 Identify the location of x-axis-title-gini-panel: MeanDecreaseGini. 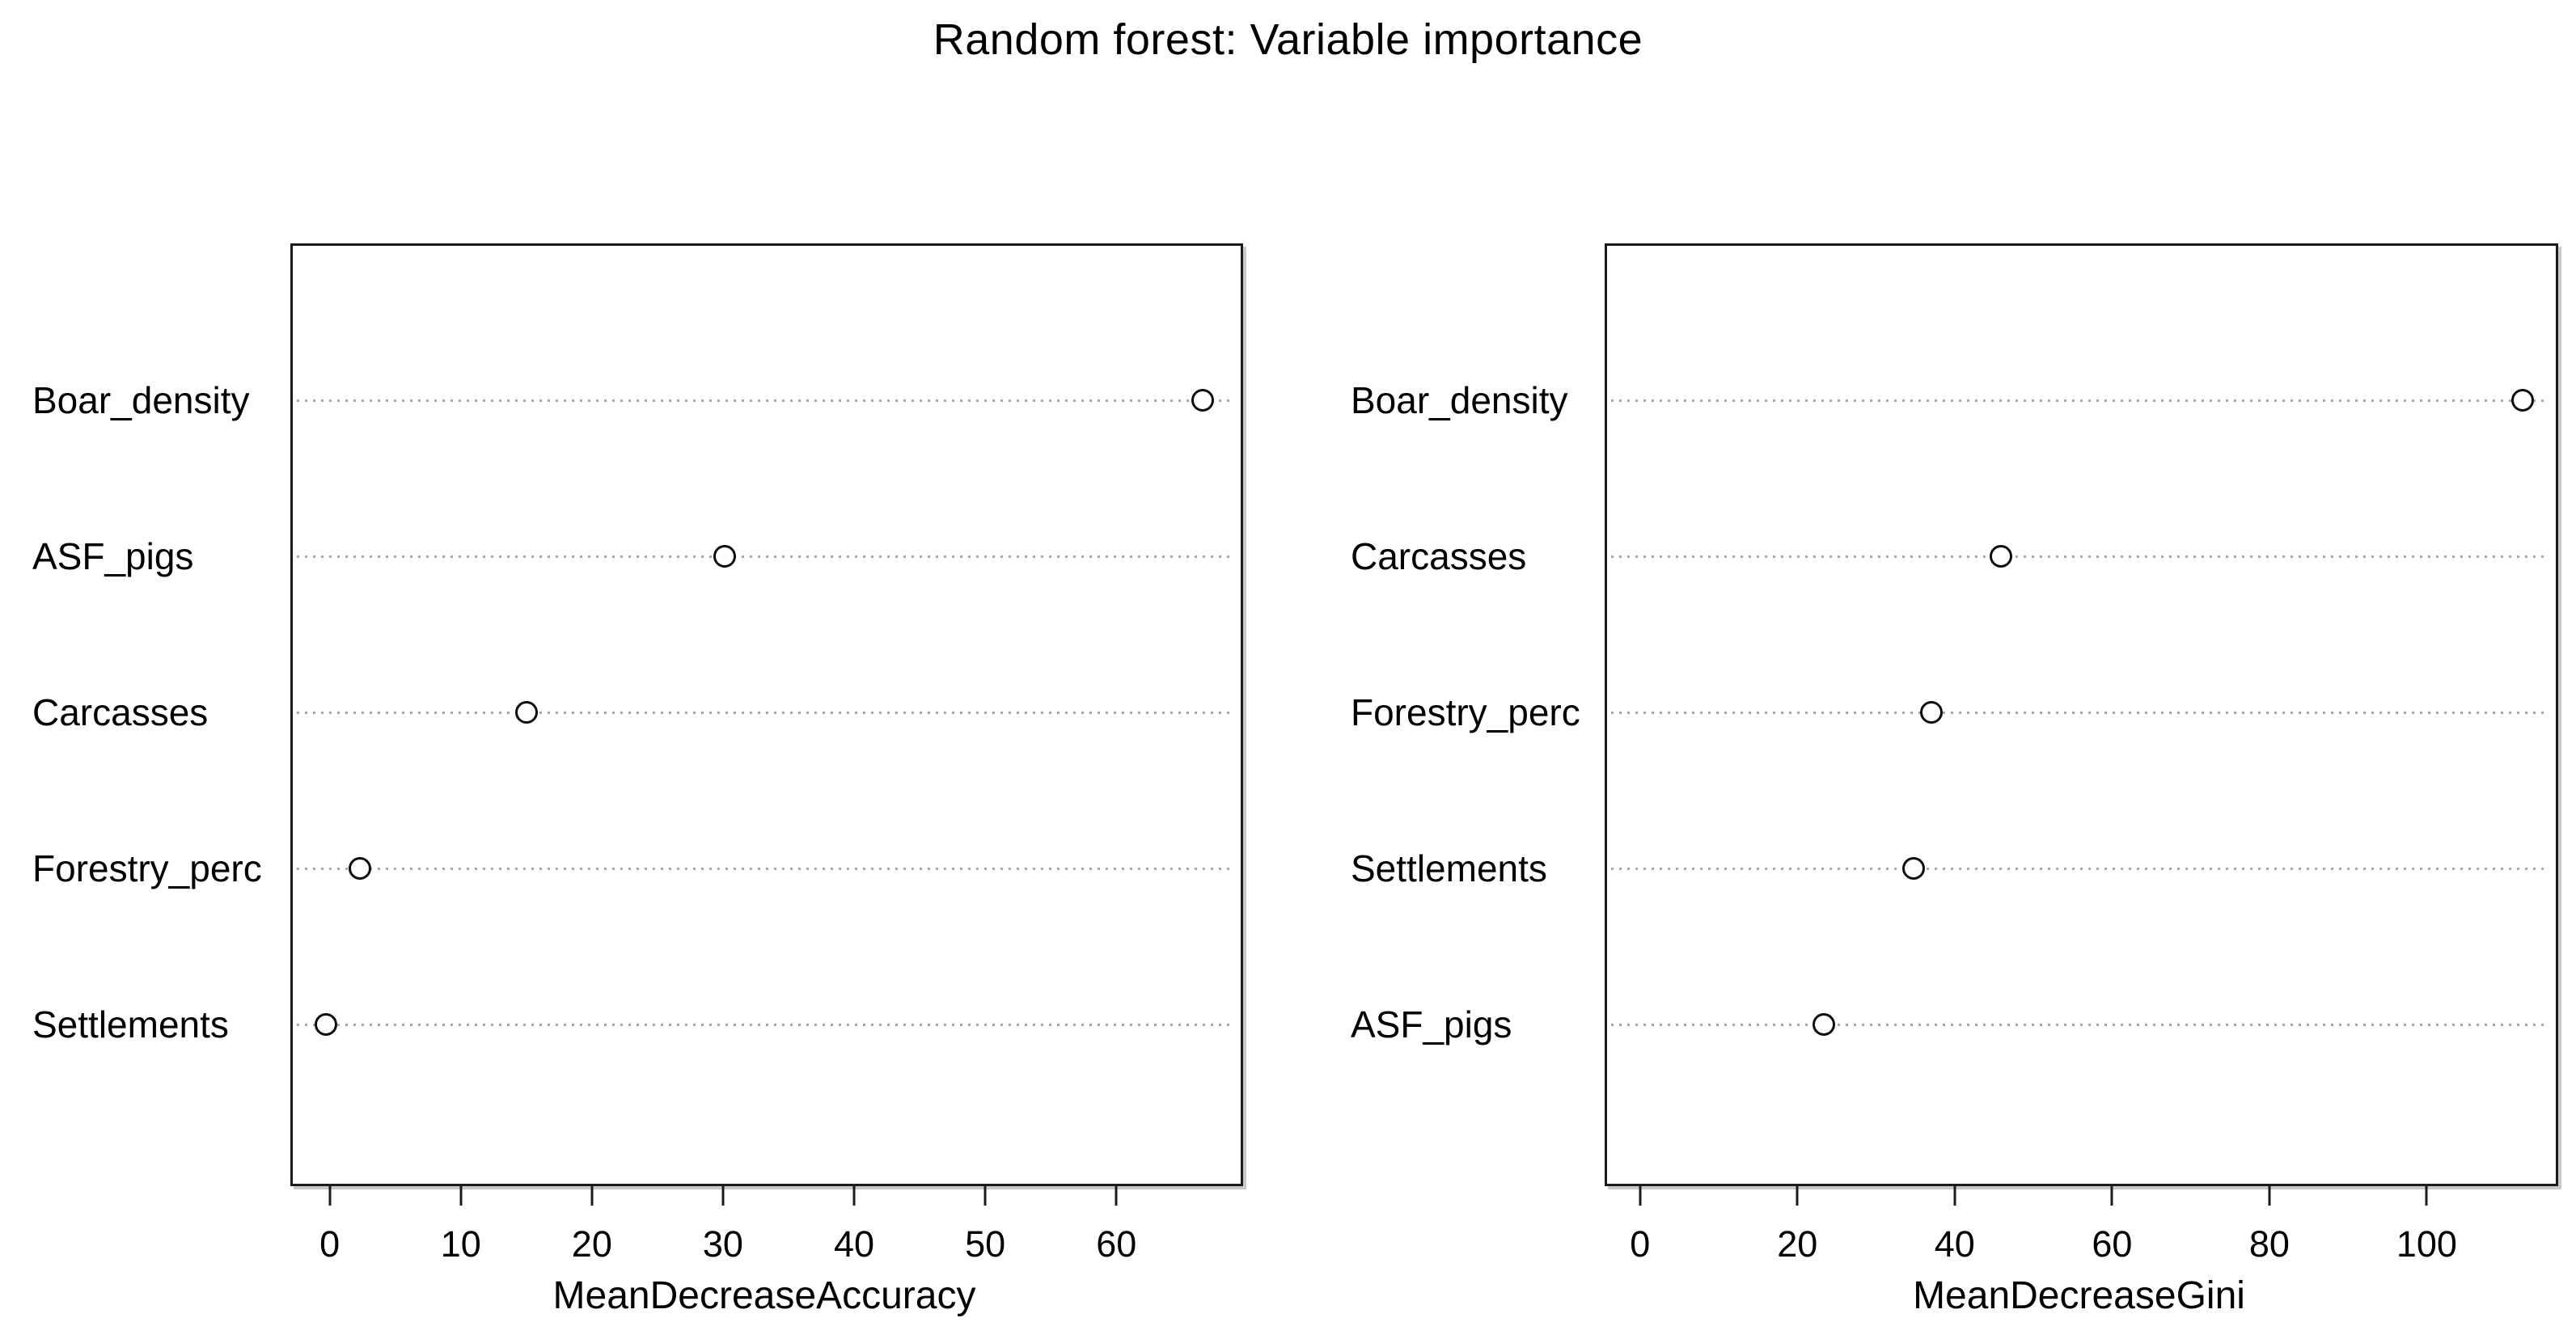
(2079, 1295).